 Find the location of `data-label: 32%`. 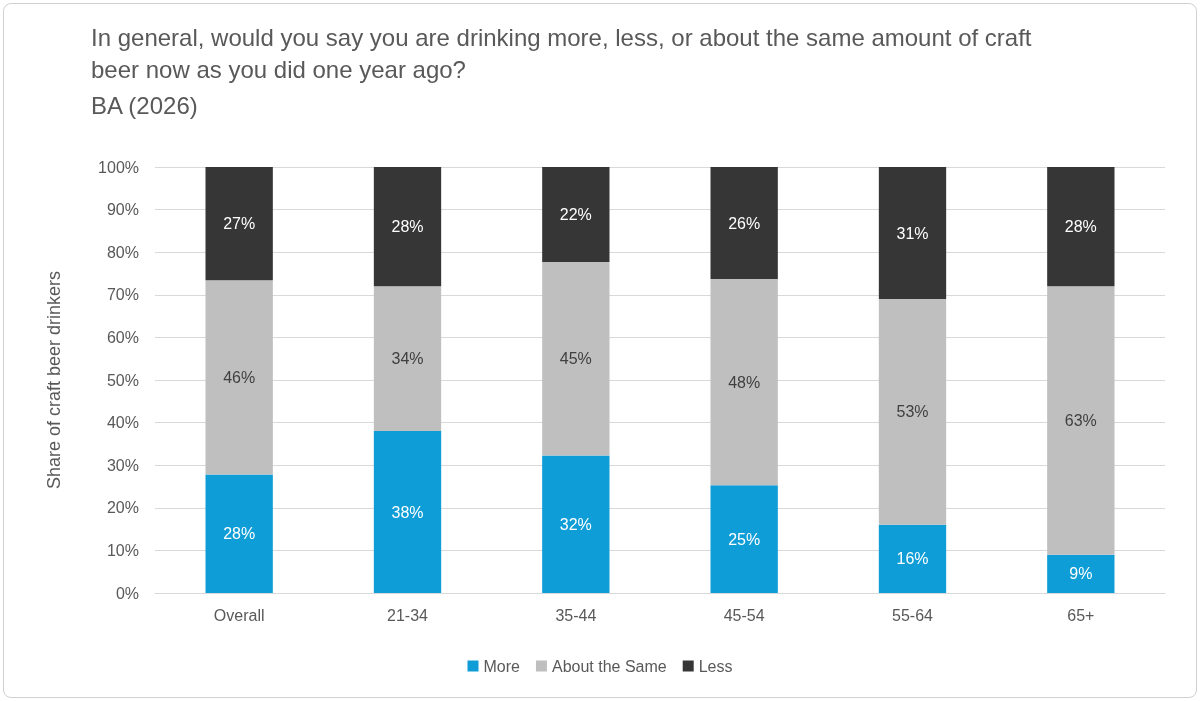

data-label: 32% is located at coordinates (575, 524).